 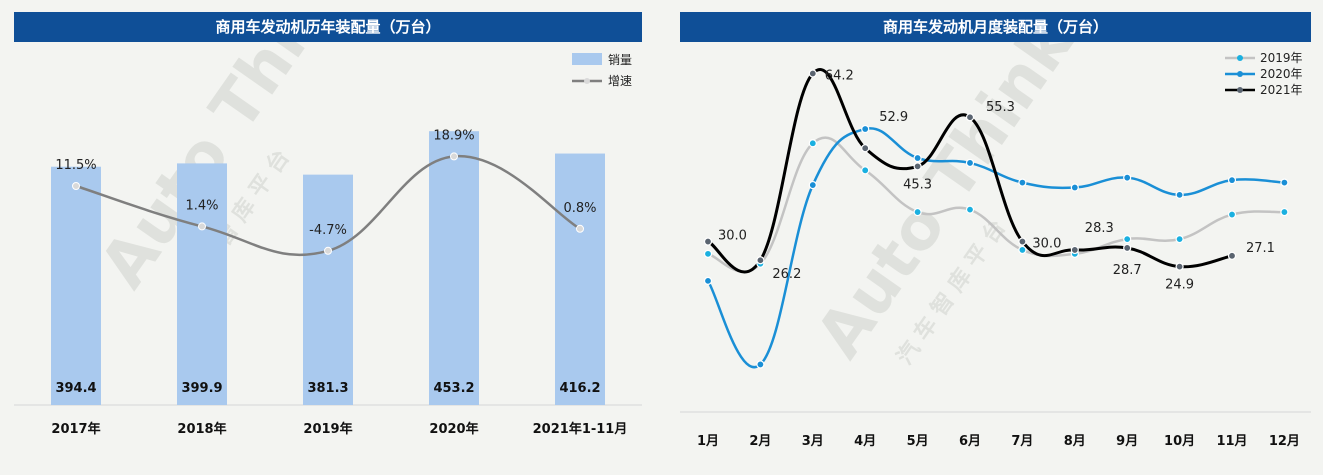 I want to click on point-2021年-5, so click(x=917, y=166).